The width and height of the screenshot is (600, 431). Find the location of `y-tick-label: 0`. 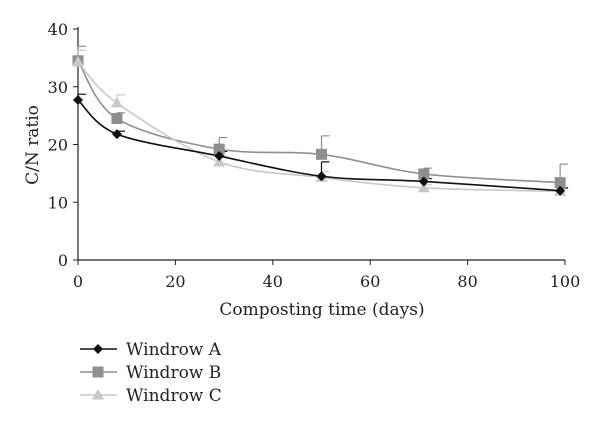

y-tick-label: 0 is located at coordinates (63, 260).